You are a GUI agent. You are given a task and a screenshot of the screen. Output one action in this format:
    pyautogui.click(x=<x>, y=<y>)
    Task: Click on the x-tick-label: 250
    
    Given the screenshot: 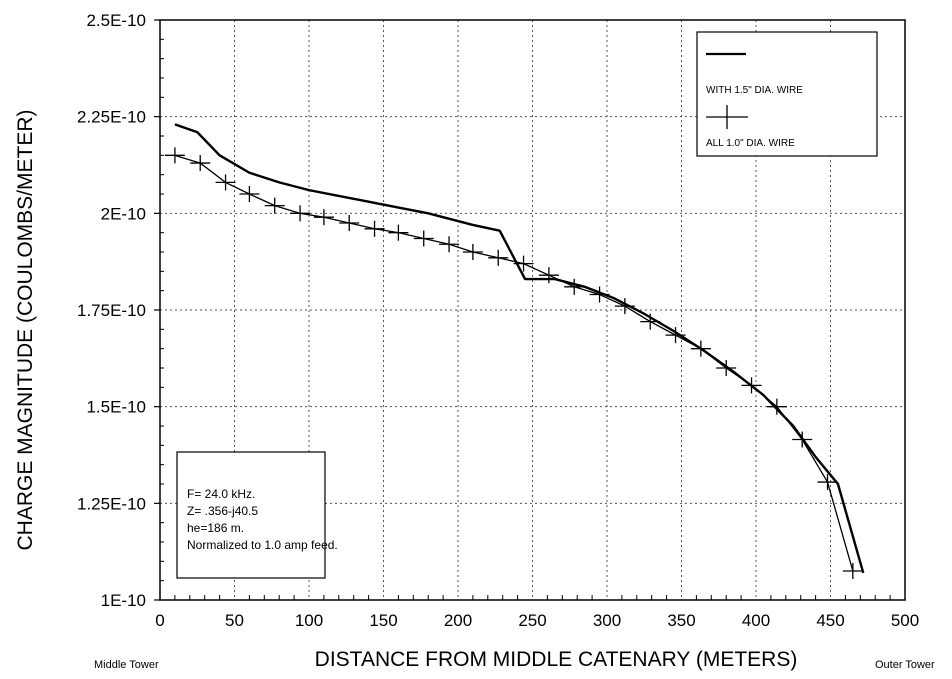 What is the action you would take?
    pyautogui.click(x=532, y=620)
    